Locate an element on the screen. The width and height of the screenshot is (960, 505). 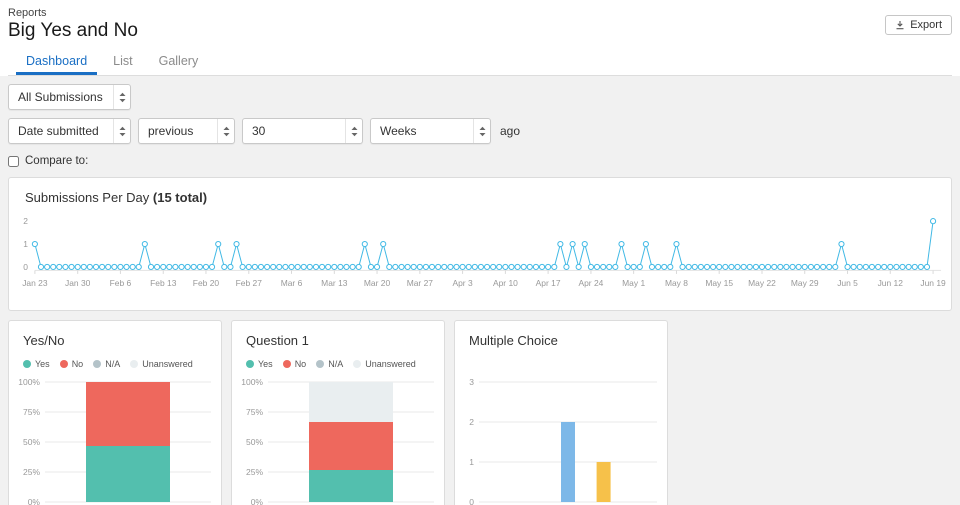
unit-select: Weeks is located at coordinates (430, 131).